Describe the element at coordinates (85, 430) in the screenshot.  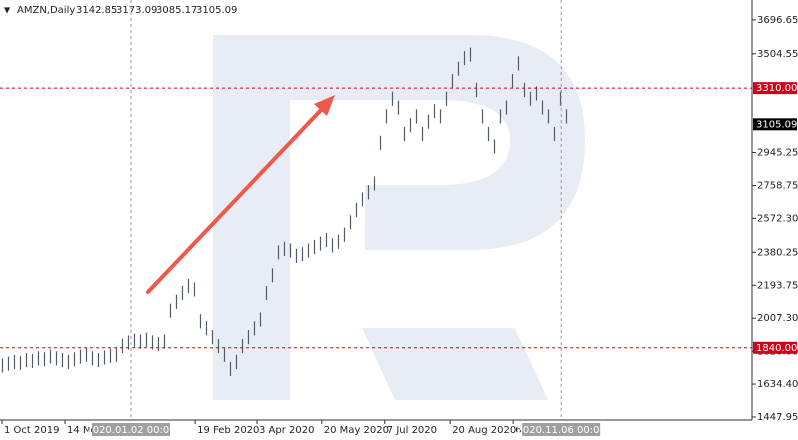
I see `x-tick-label: 14 Nov` at that location.